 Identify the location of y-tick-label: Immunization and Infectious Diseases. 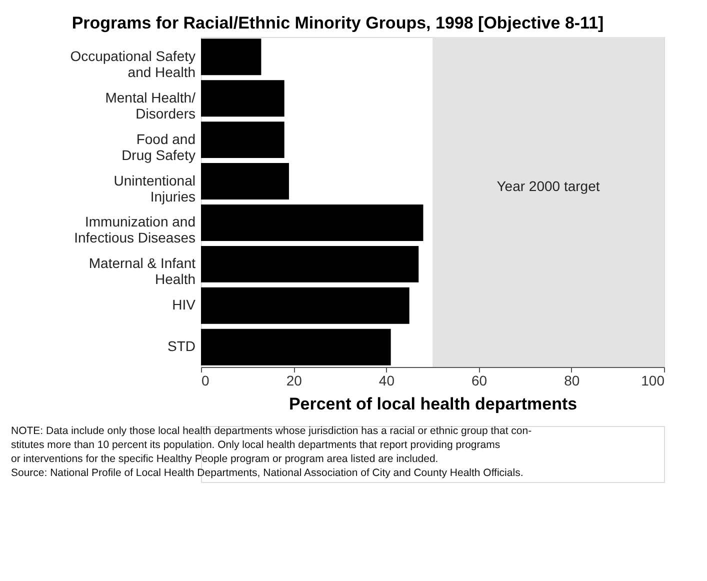
(135, 230).